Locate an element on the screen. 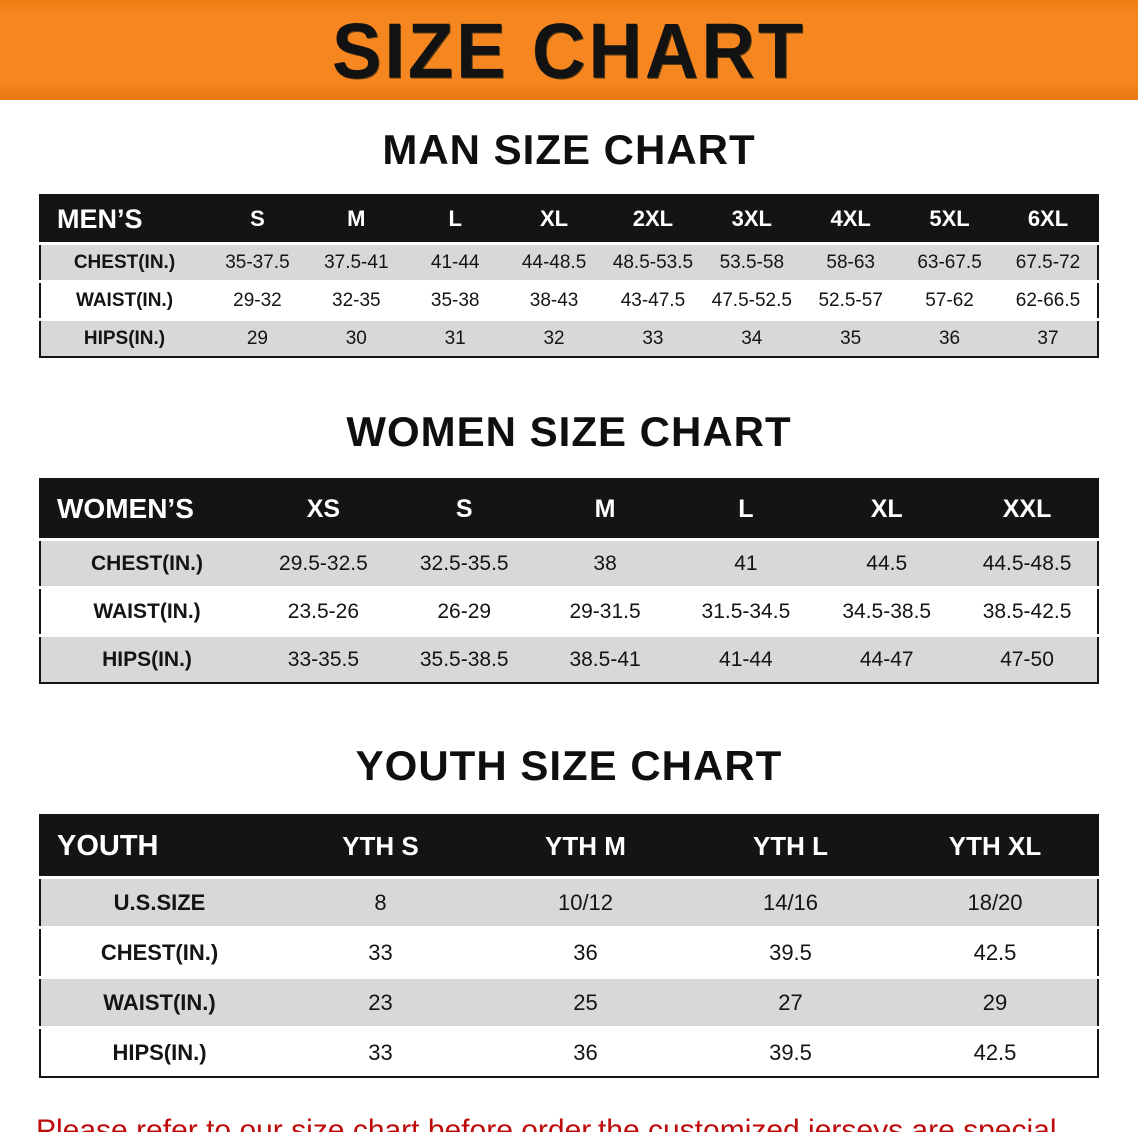 This screenshot has height=1132, width=1138. size-column-header: YTH XL is located at coordinates (995, 846).